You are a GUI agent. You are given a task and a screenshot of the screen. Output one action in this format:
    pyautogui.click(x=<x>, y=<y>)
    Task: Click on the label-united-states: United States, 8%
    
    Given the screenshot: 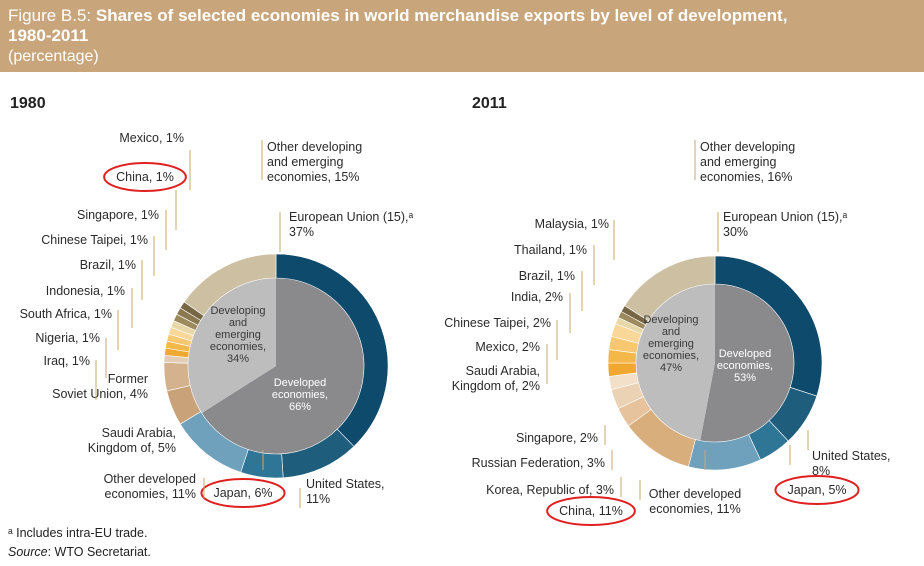 What is the action you would take?
    pyautogui.click(x=851, y=463)
    